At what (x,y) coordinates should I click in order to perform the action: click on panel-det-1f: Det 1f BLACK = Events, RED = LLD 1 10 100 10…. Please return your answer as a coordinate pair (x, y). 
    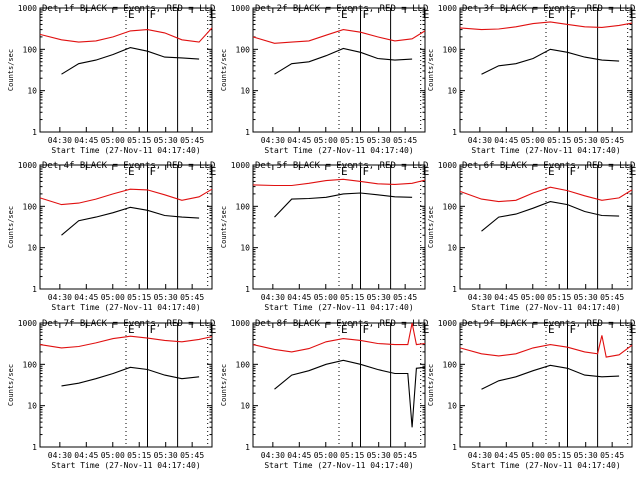
    Looking at the image, I should click on (111, 79).